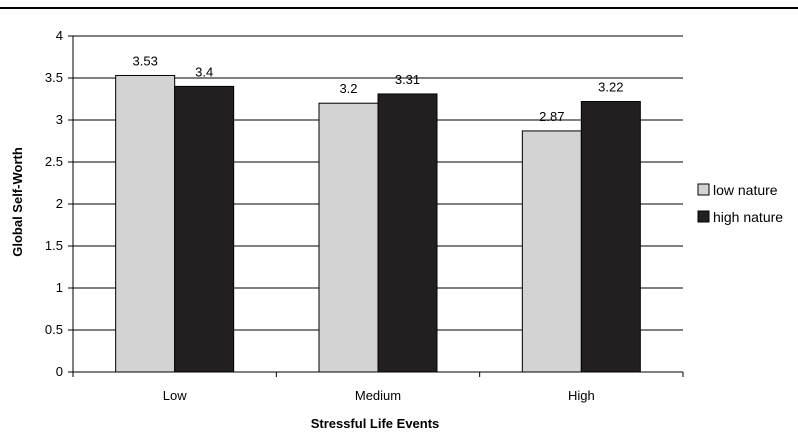 The width and height of the screenshot is (798, 434). I want to click on data-label-high-nature-high: 3.22, so click(610, 87).